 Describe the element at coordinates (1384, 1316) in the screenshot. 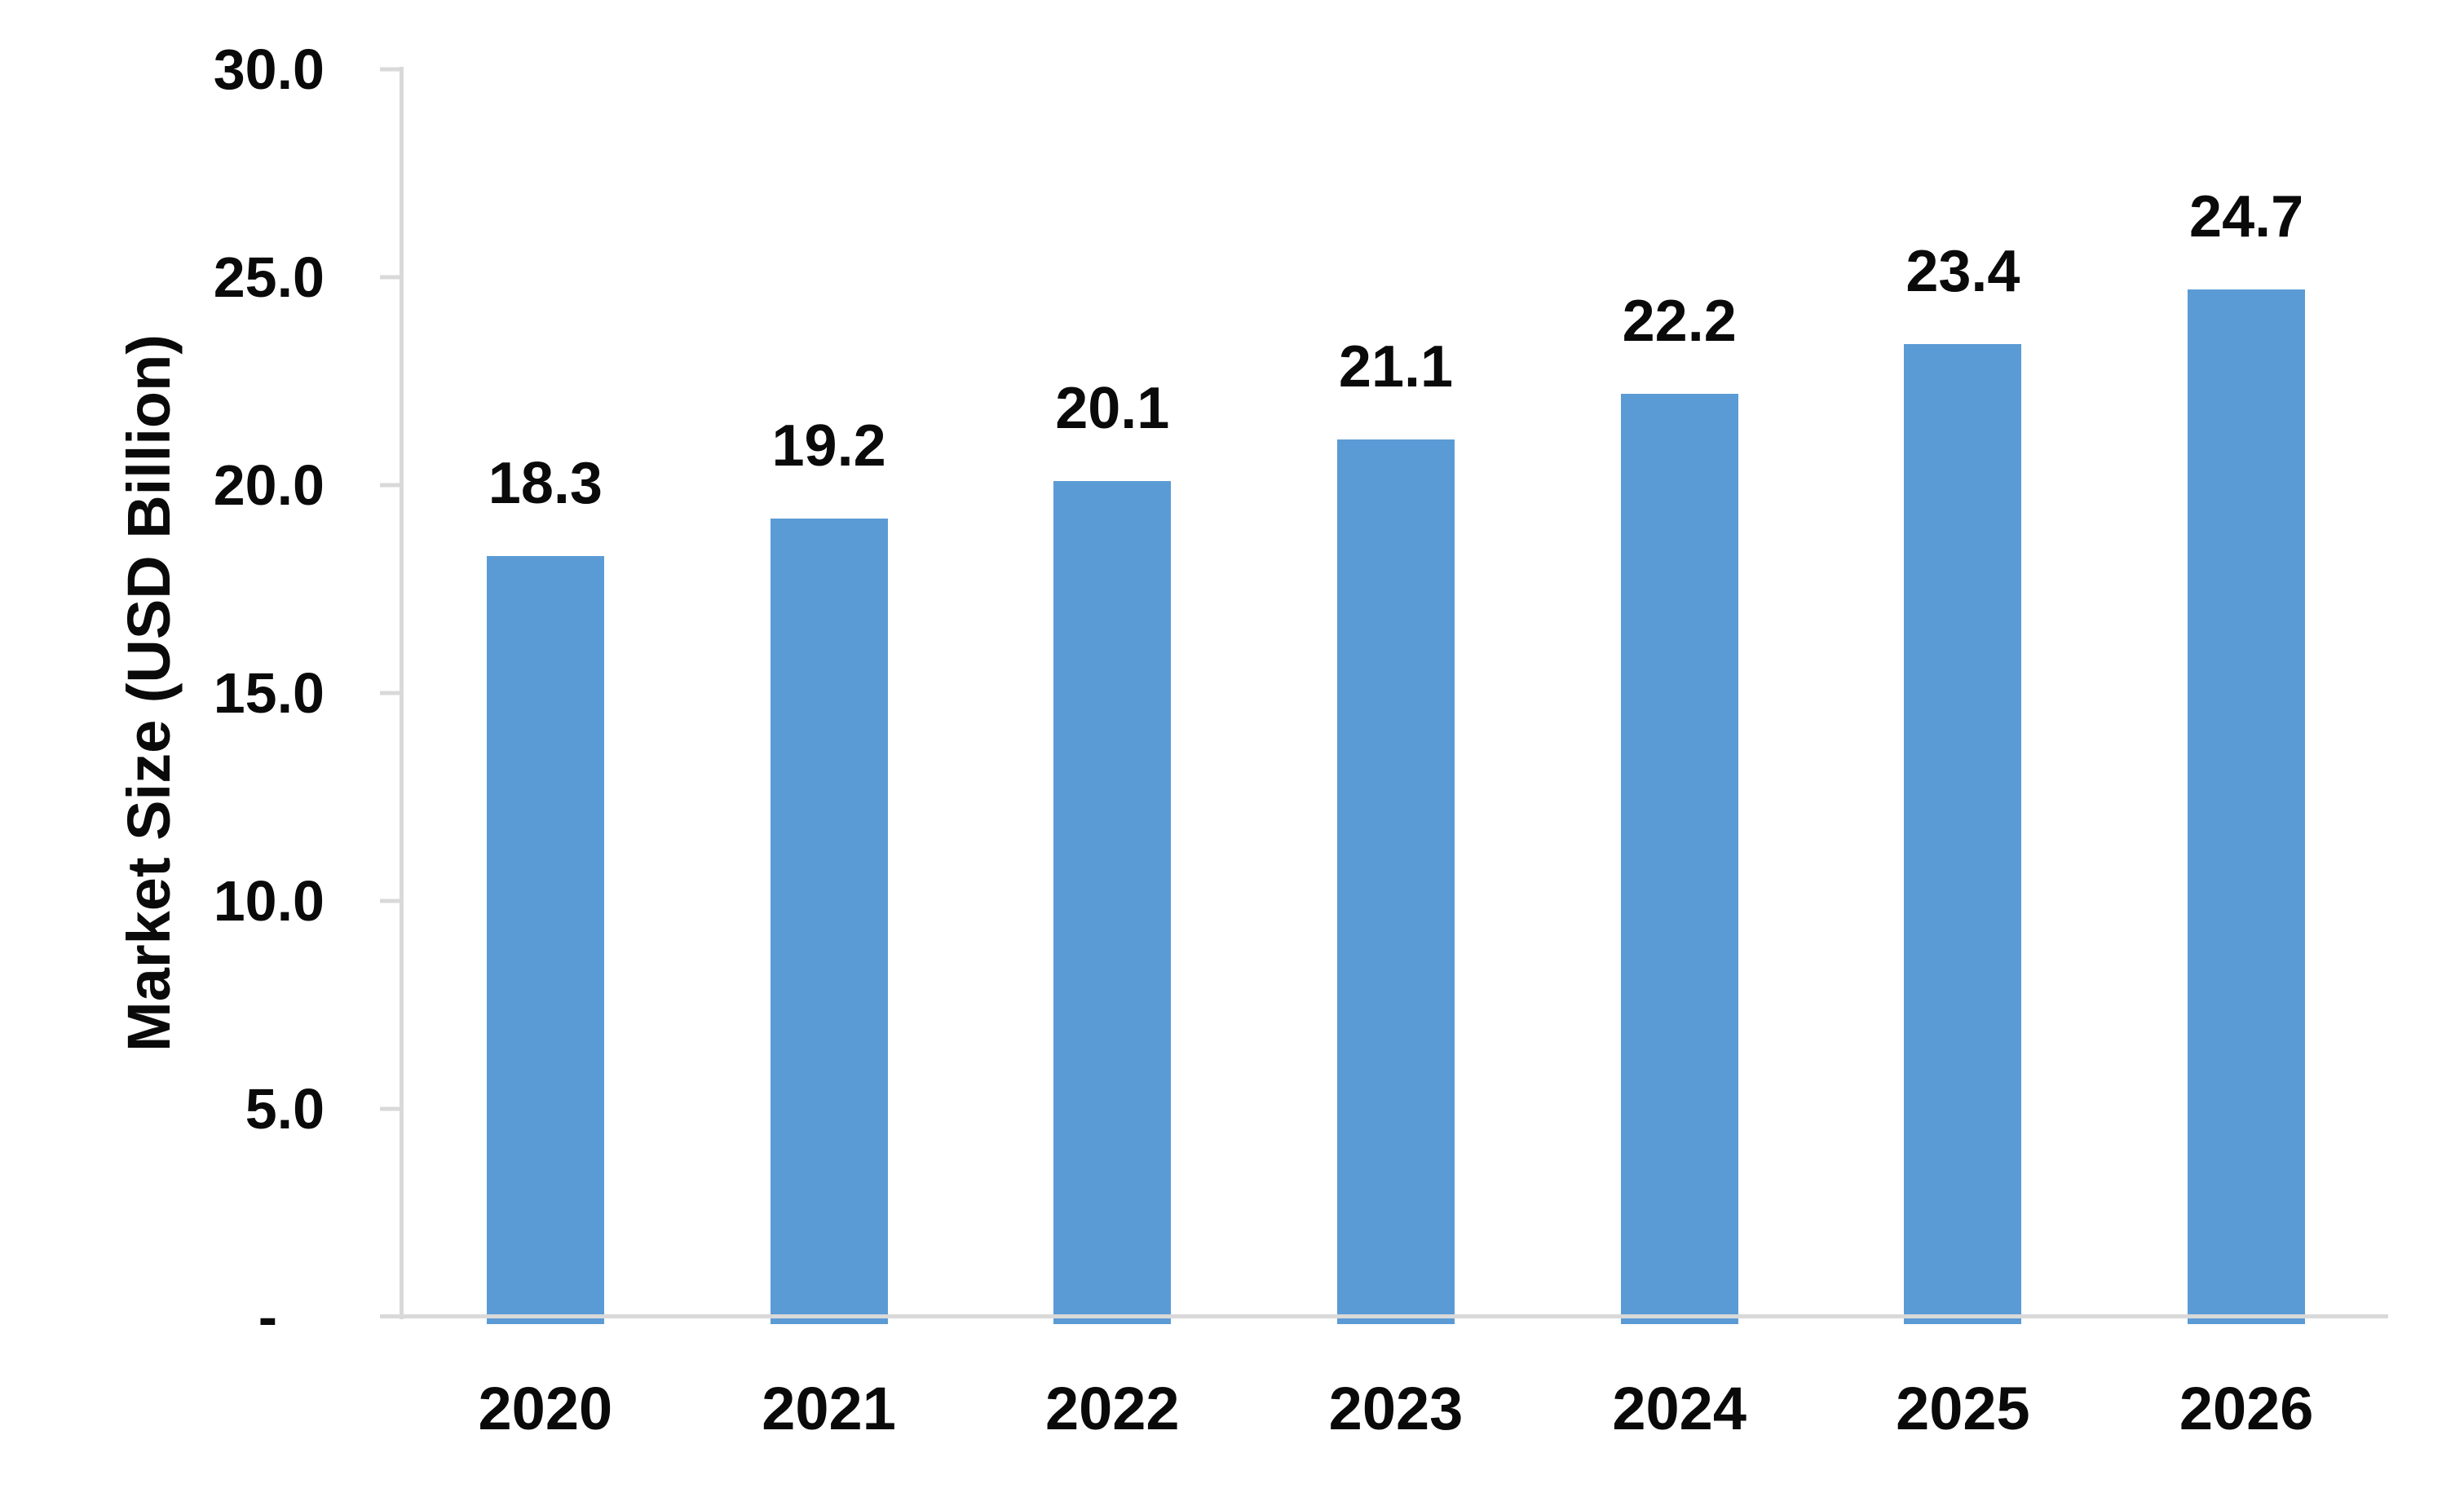

I see `x-axis-line` at that location.